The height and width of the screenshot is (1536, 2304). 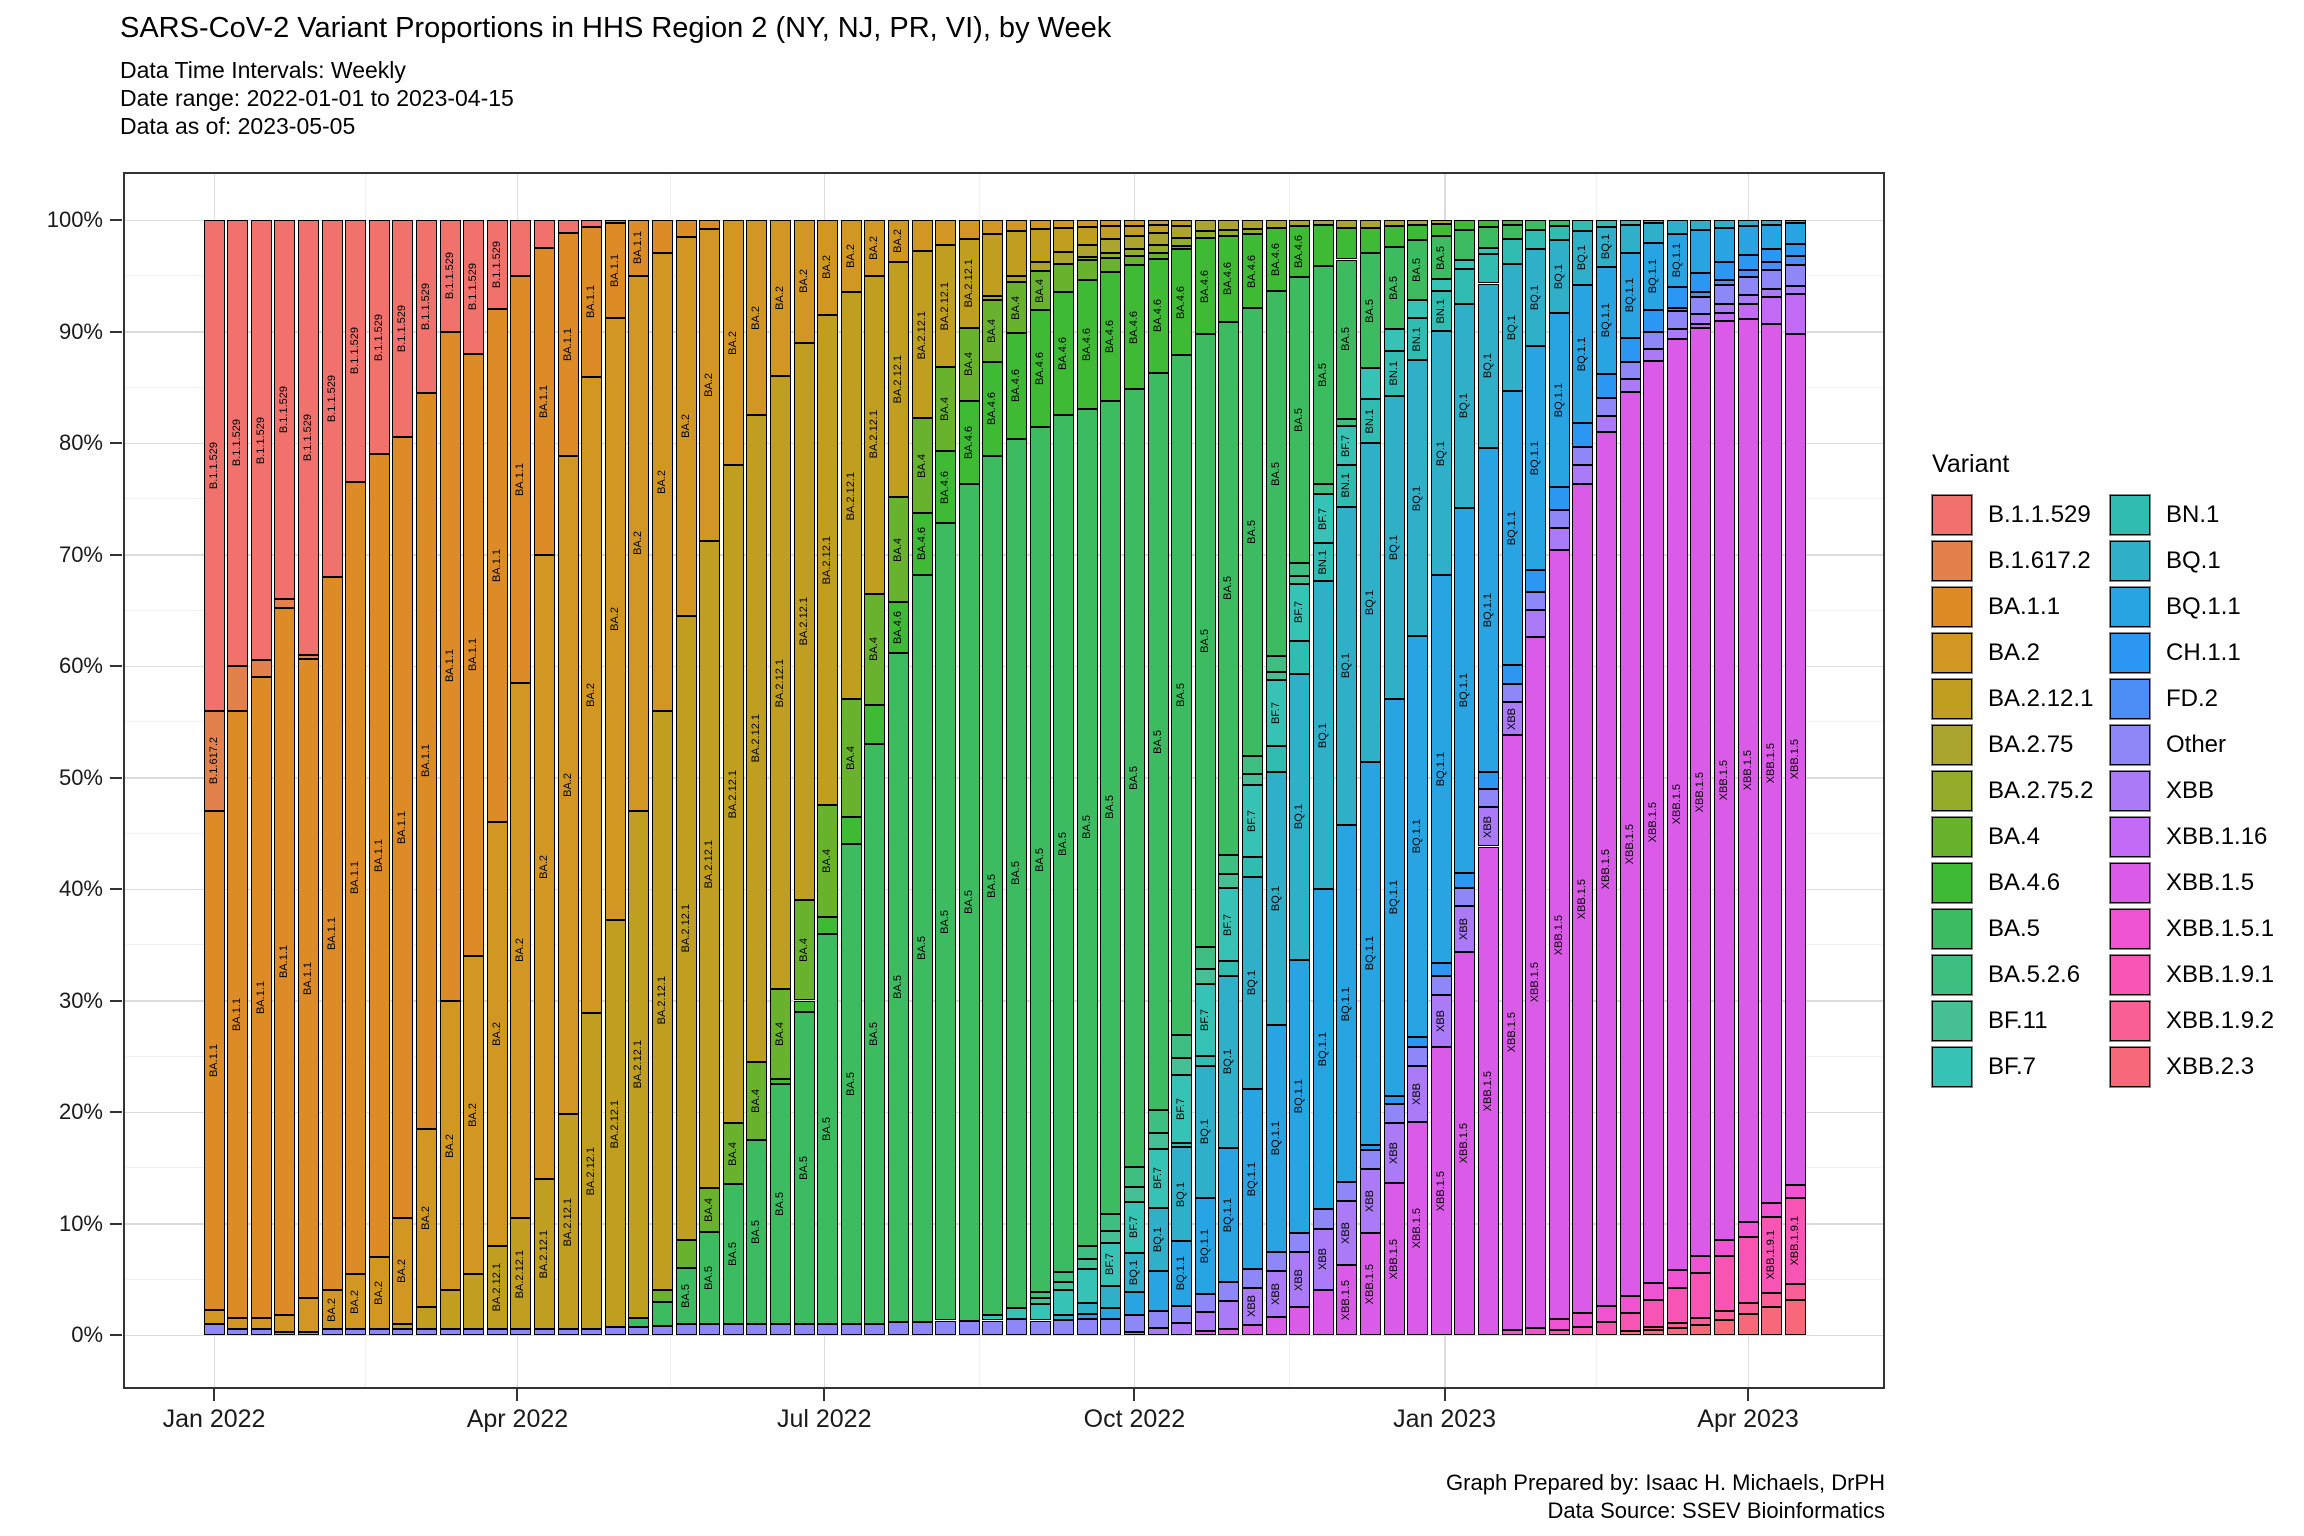 I want to click on bar-segment-label: BA.4, so click(x=992, y=330).